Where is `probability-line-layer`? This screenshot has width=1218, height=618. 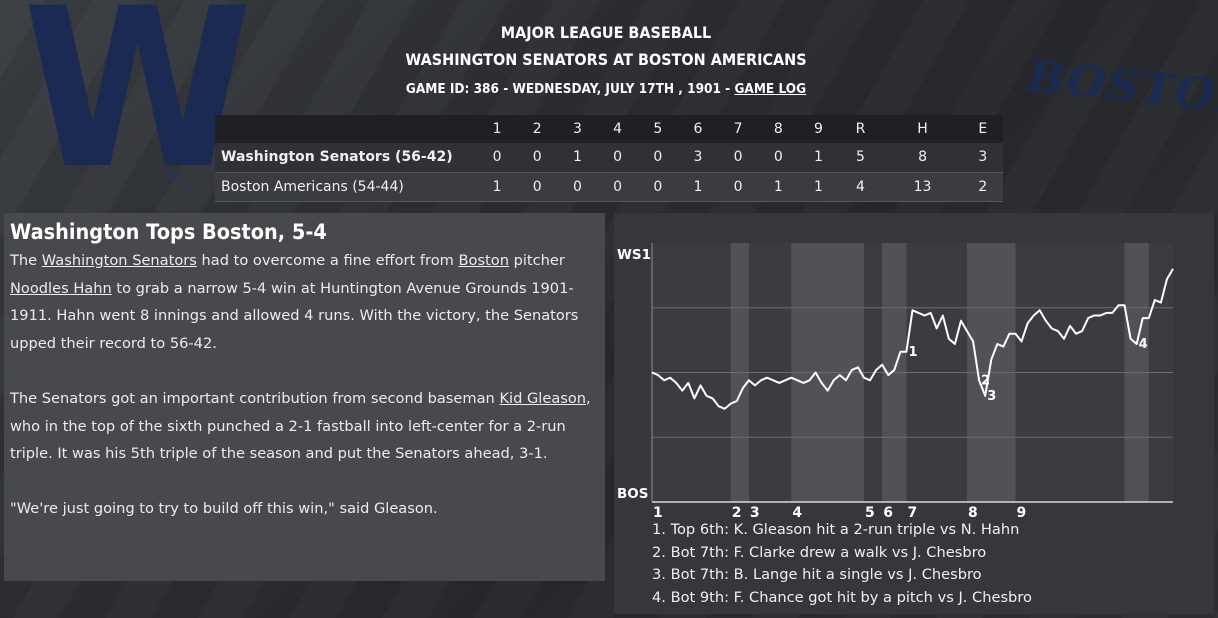
probability-line-layer is located at coordinates (912, 339).